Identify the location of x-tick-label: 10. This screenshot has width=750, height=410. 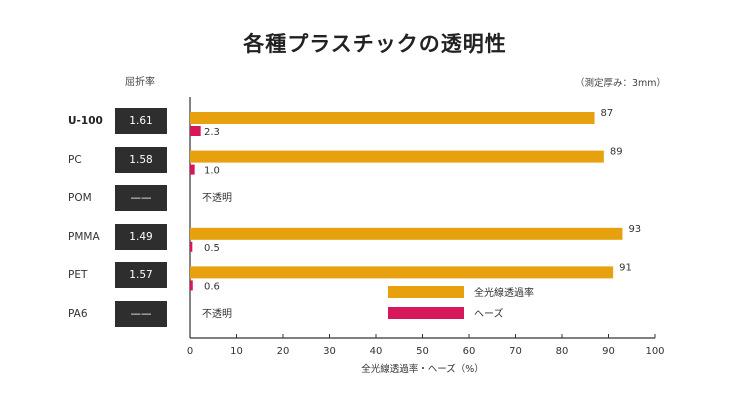
(236, 351).